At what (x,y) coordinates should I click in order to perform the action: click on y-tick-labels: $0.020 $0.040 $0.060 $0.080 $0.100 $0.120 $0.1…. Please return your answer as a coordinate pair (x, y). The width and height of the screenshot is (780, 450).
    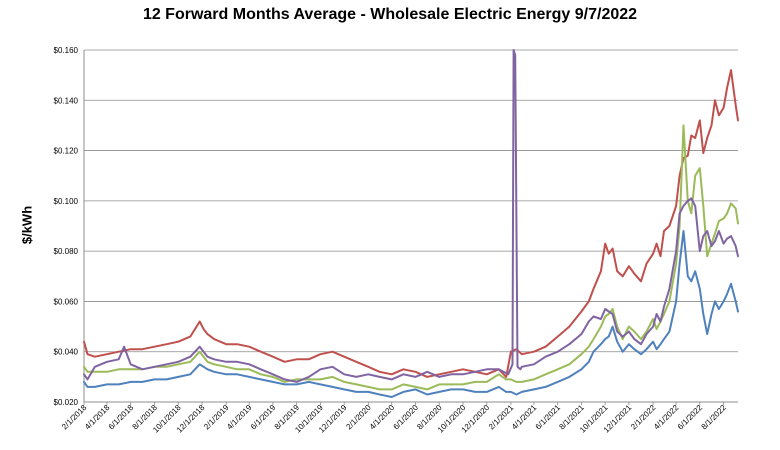
    Looking at the image, I should click on (66, 226).